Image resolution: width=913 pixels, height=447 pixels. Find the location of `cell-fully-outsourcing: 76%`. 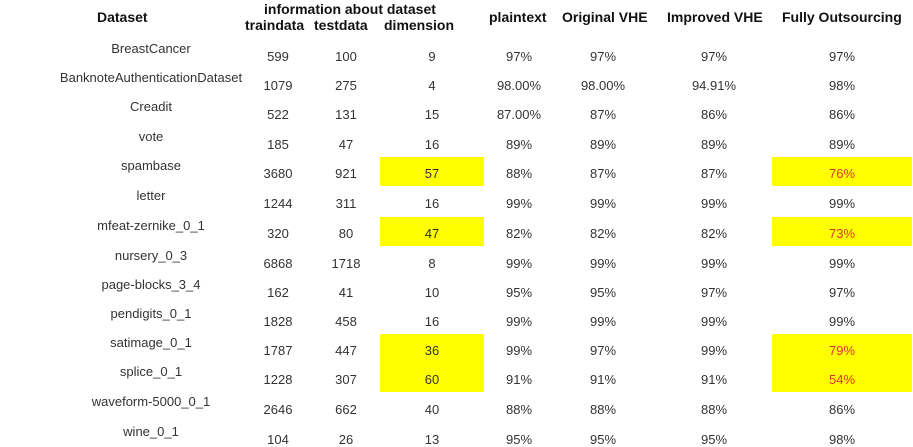

cell-fully-outsourcing: 76% is located at coordinates (842, 173).